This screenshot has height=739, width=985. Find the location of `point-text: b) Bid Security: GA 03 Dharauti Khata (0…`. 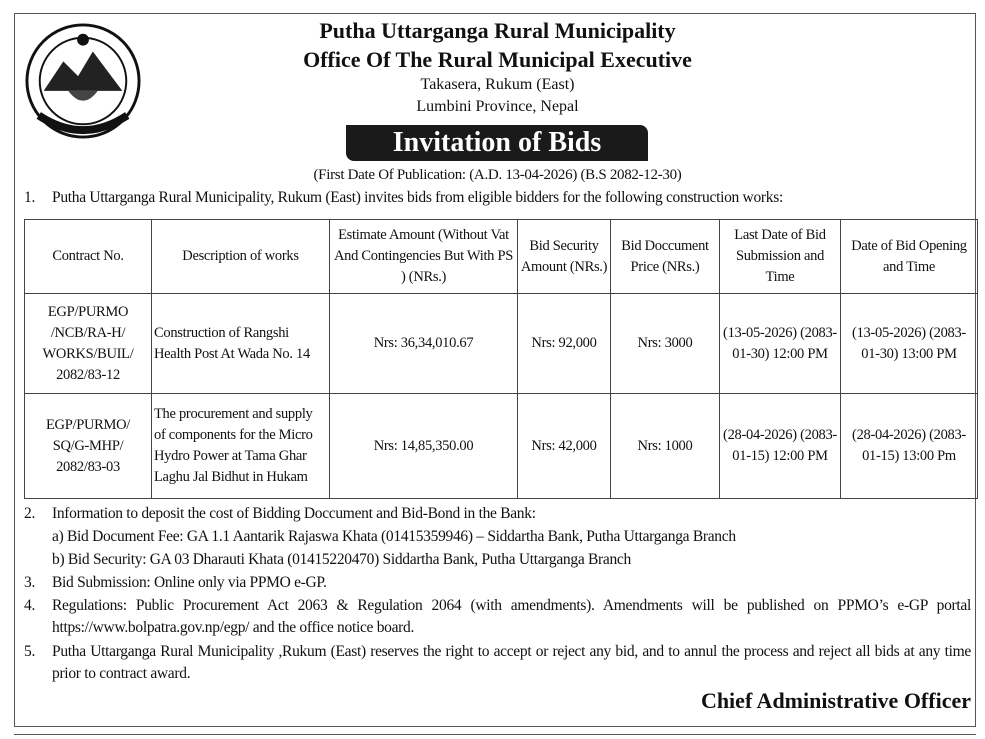

point-text: b) Bid Security: GA 03 Dharauti Khata (0… is located at coordinates (341, 559).